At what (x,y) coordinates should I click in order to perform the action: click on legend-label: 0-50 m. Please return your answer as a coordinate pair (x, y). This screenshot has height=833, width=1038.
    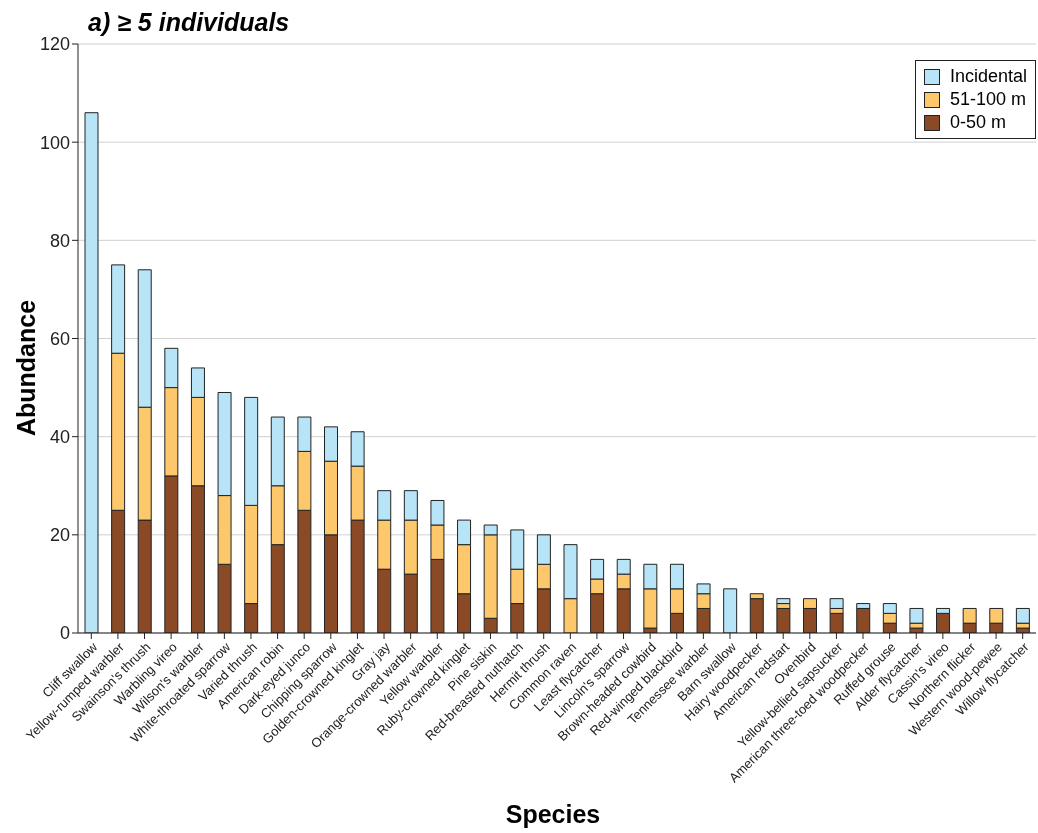
    Looking at the image, I should click on (977, 122).